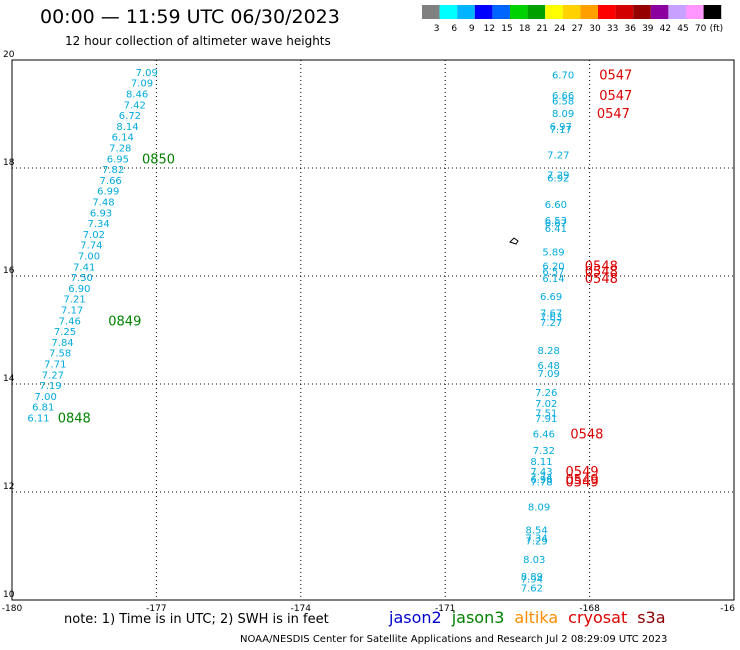 This screenshot has height=650, width=740. I want to click on wave-height-label: 8.11, so click(541, 462).